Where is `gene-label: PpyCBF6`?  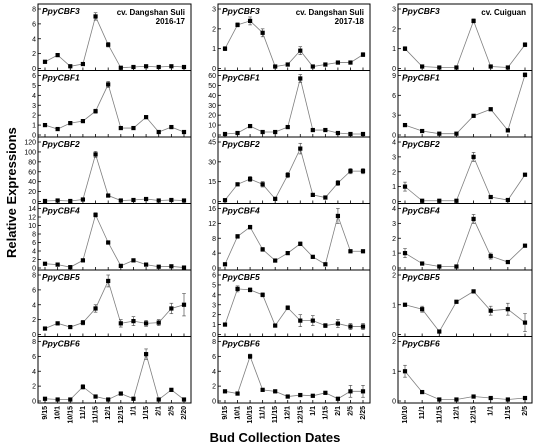
gene-label: PpyCBF6 is located at coordinates (241, 344).